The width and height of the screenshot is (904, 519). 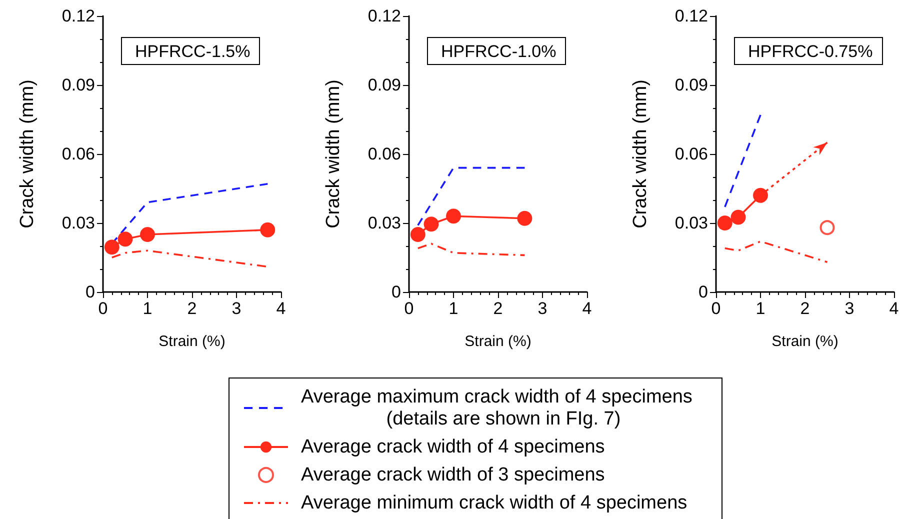 I want to click on legend-label: Average maximum crack width of 4 specimens (details are shown in FIg. 7), so click(x=496, y=408).